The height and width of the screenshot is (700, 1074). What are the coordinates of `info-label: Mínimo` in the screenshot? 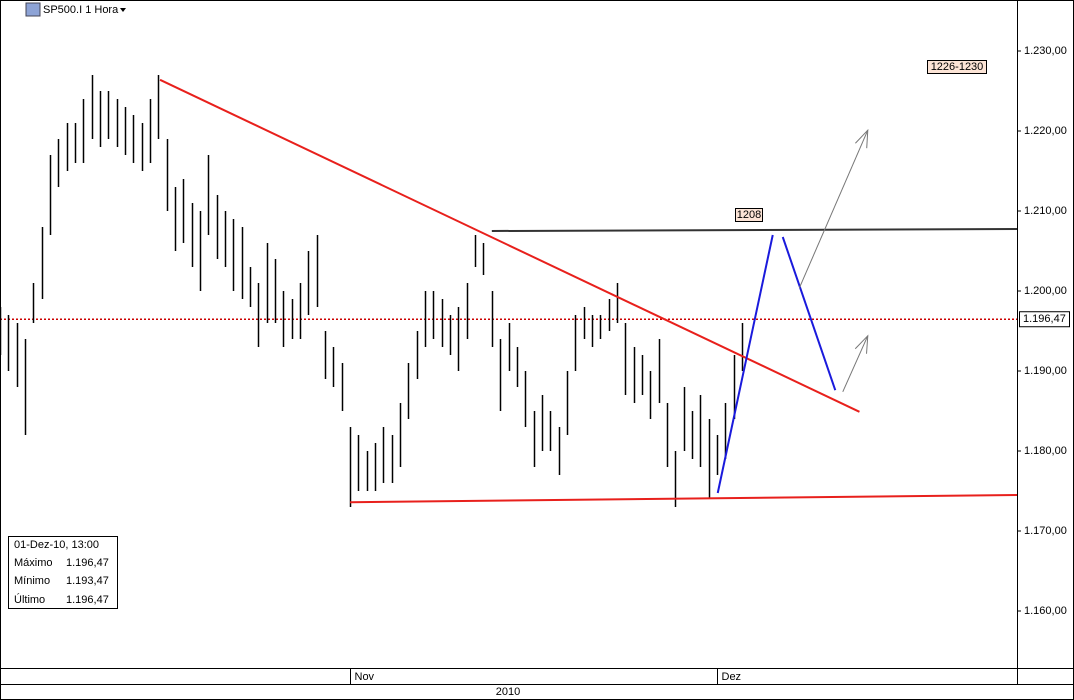 It's located at (32, 581).